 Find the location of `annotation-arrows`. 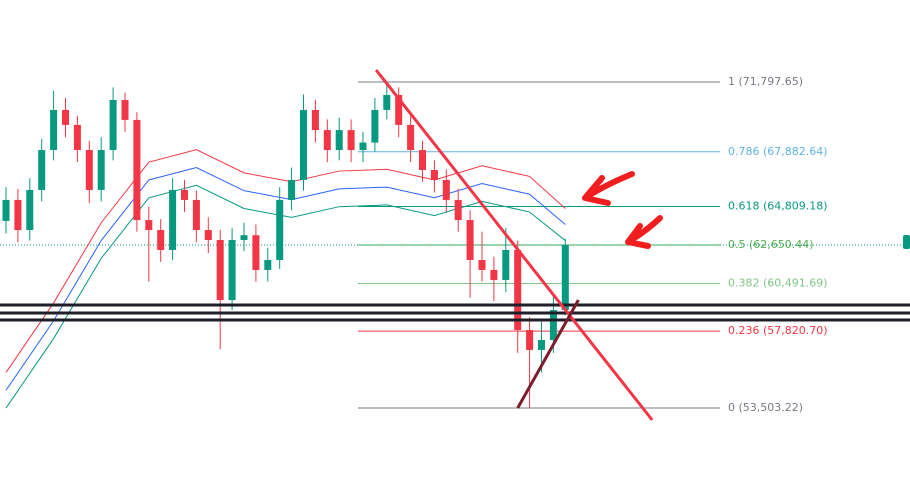

annotation-arrows is located at coordinates (622, 210).